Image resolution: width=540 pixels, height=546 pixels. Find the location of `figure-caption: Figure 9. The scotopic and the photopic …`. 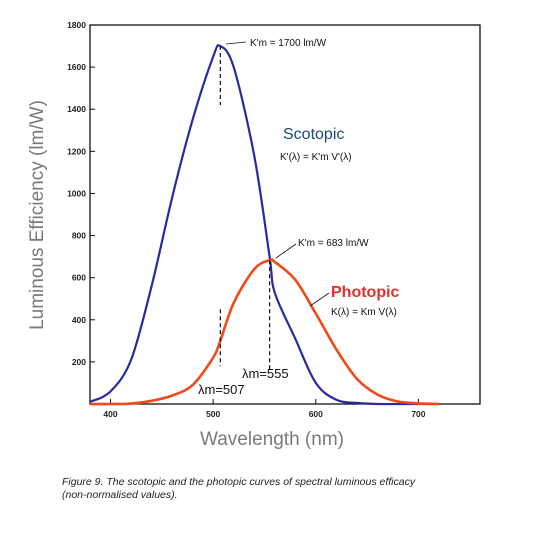

figure-caption: Figure 9. The scotopic and the photopic … is located at coordinates (292, 489).